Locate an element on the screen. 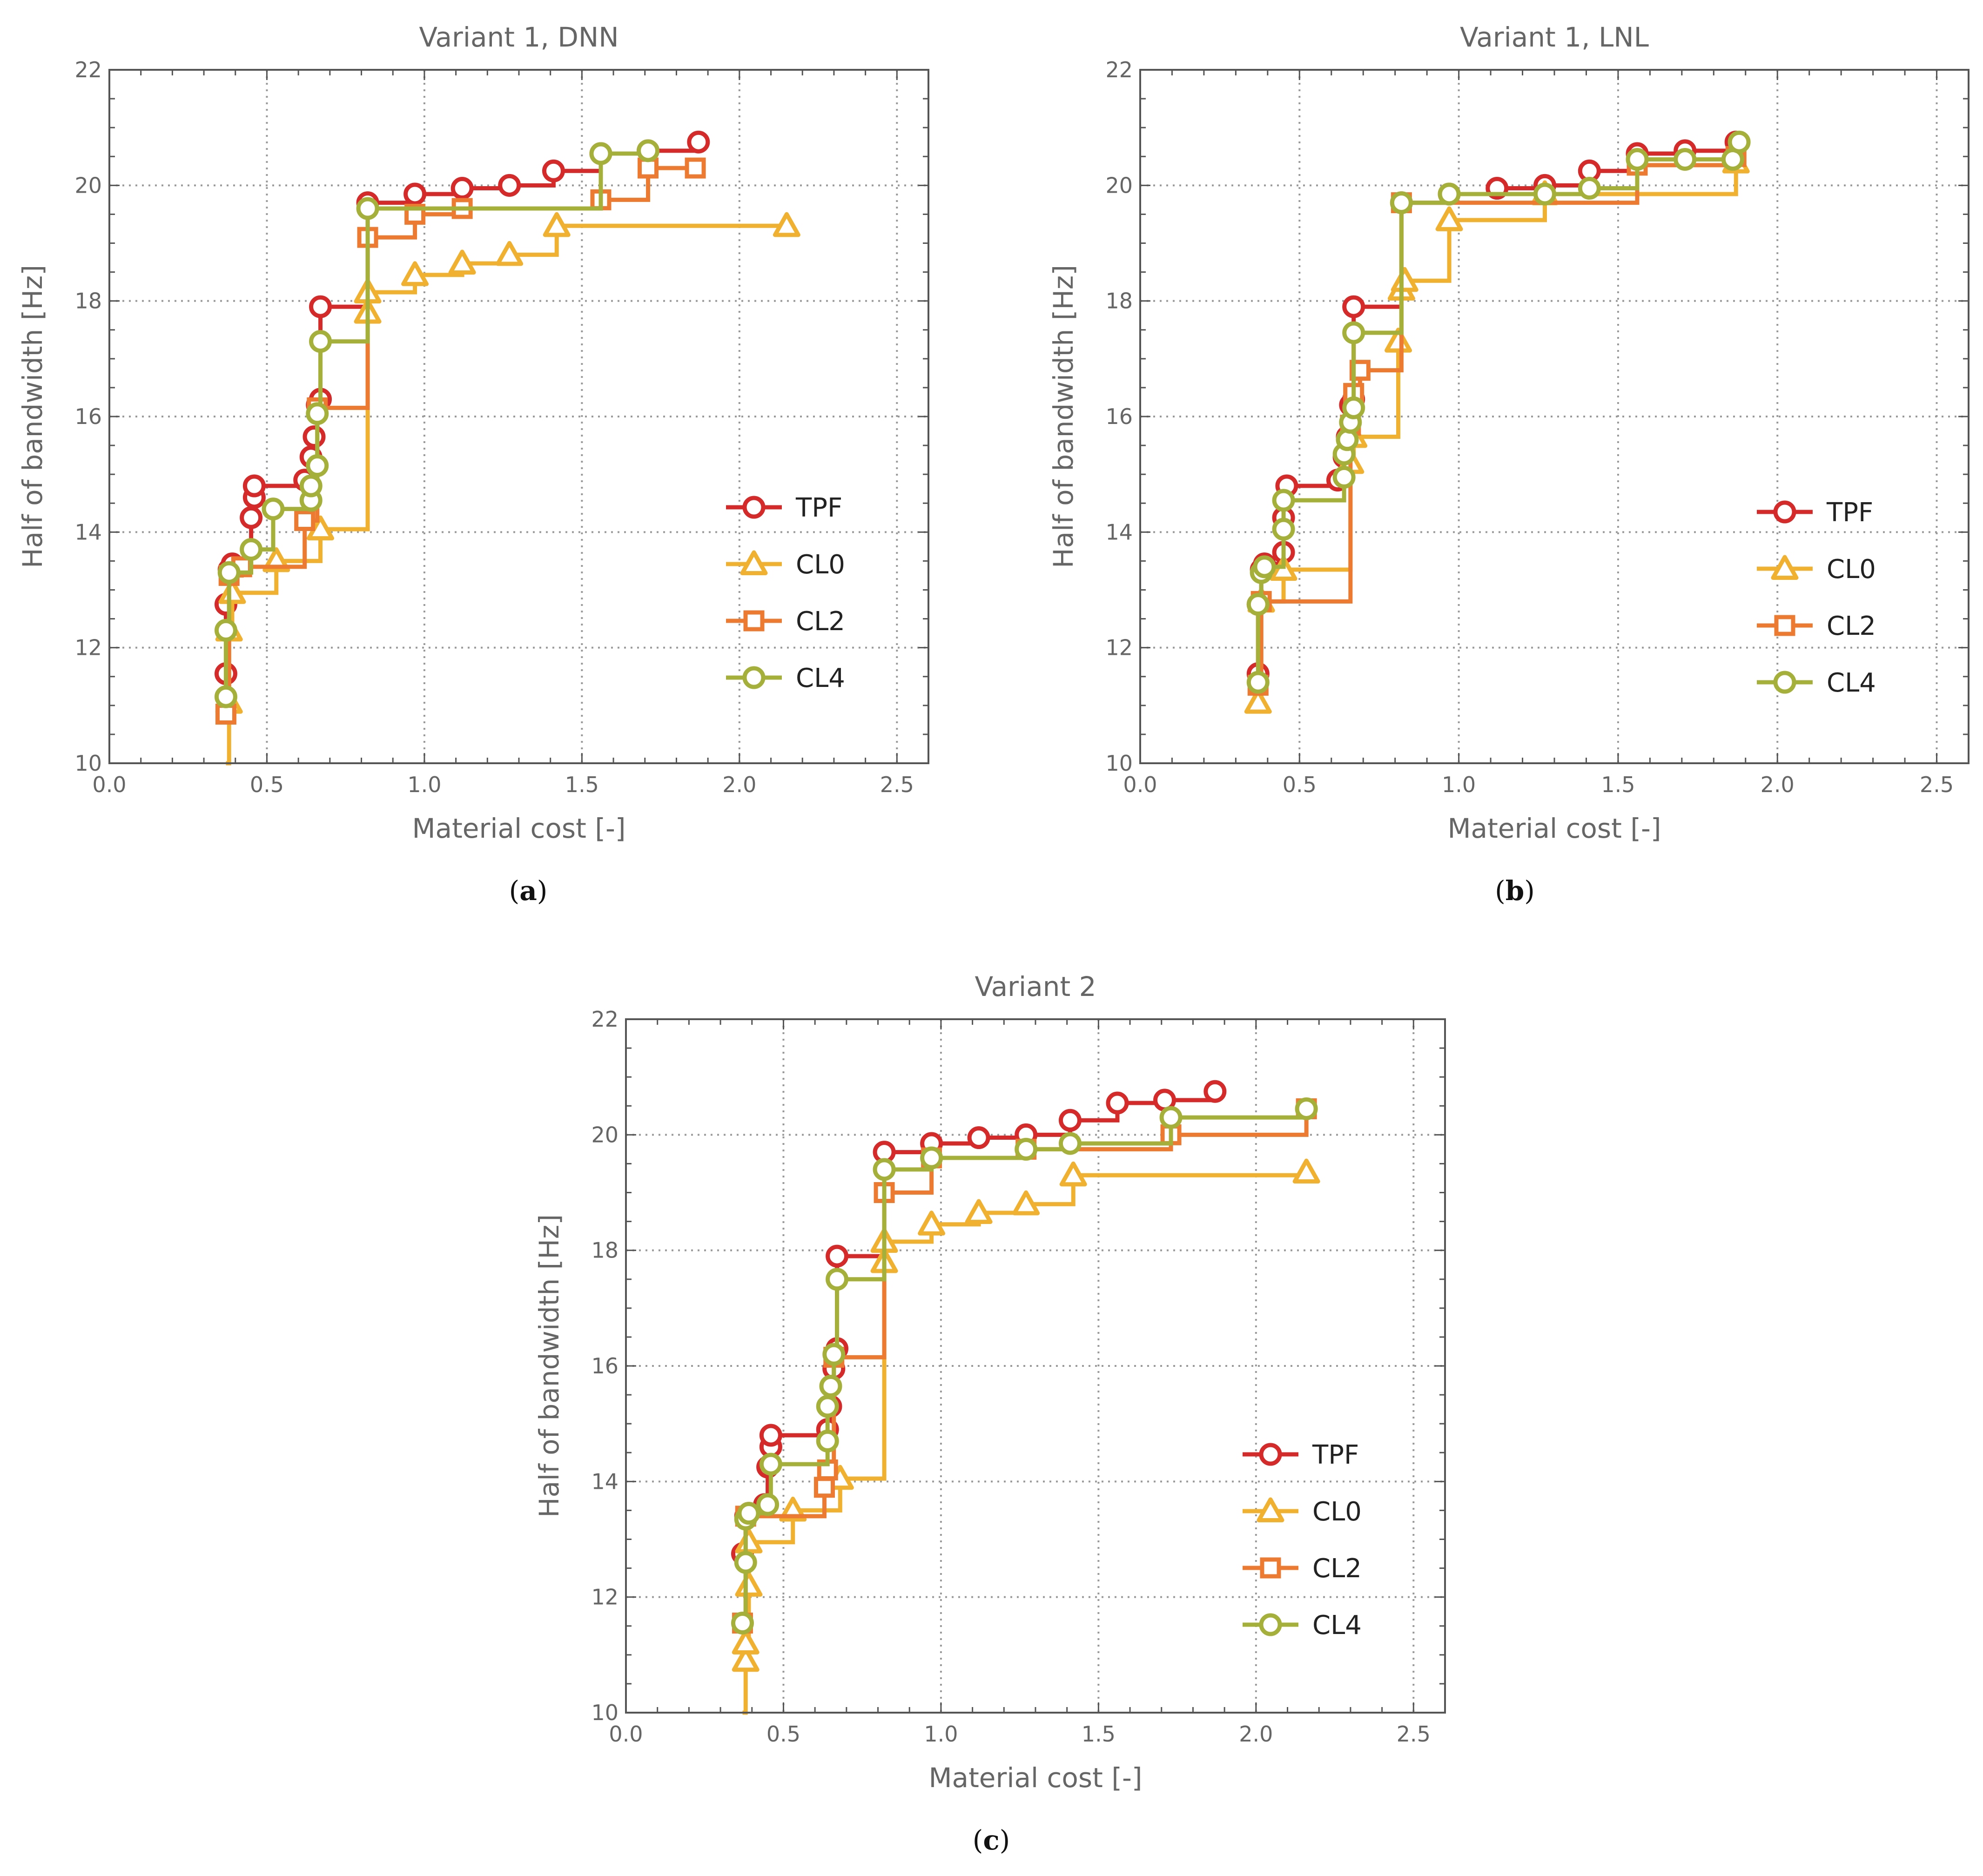 The width and height of the screenshot is (1983, 1876). legend: TPF CL0 CL2 CL4 is located at coordinates (1303, 1541).